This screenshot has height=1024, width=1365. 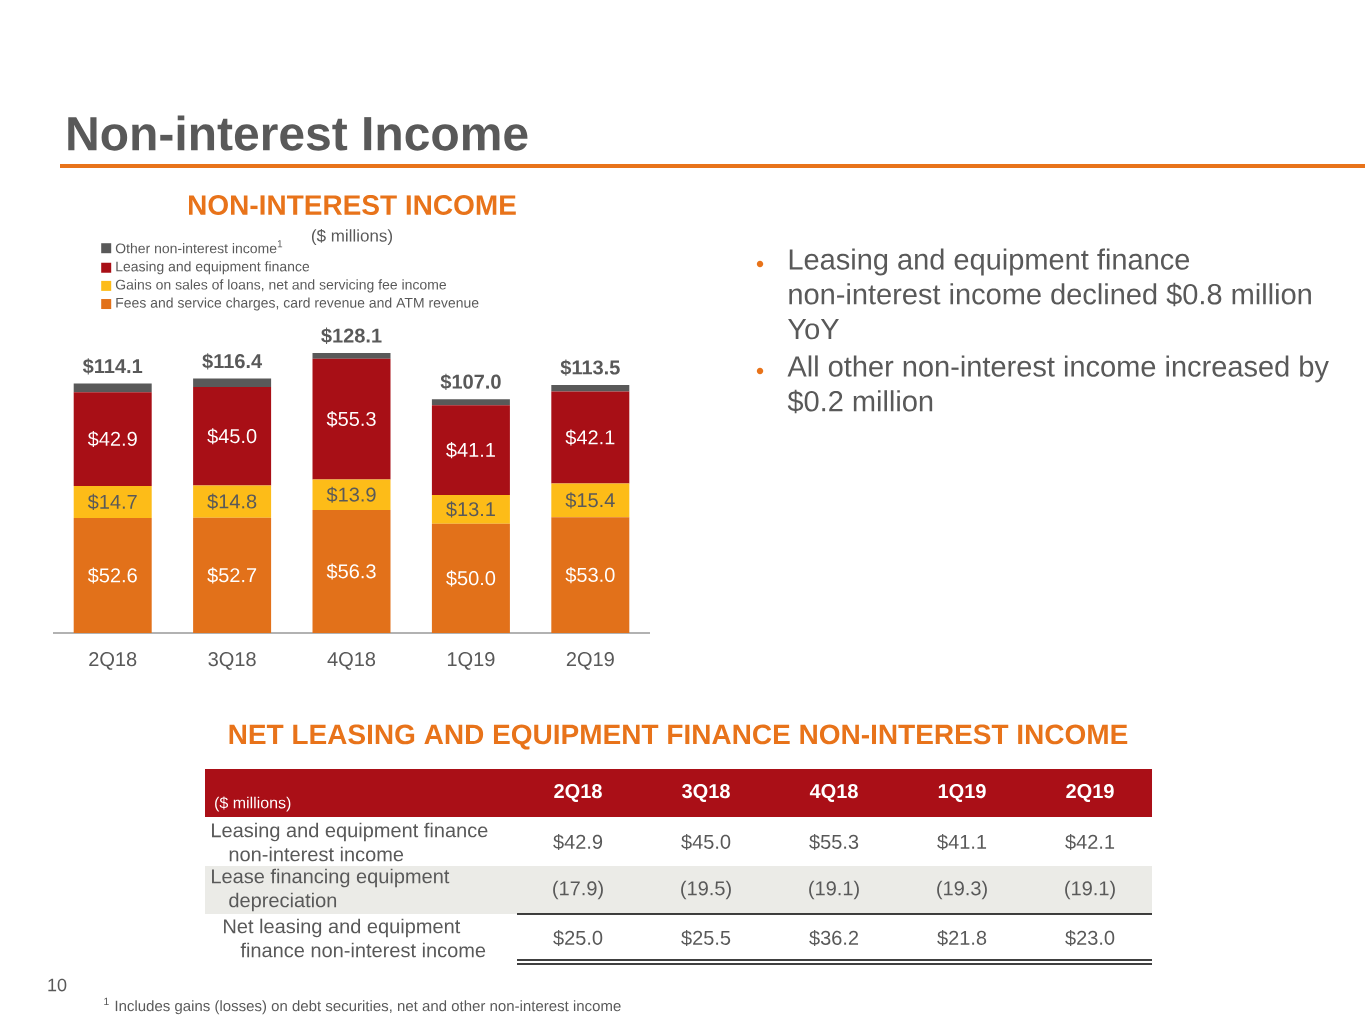 I want to click on data-label: $52.7, so click(x=232, y=575).